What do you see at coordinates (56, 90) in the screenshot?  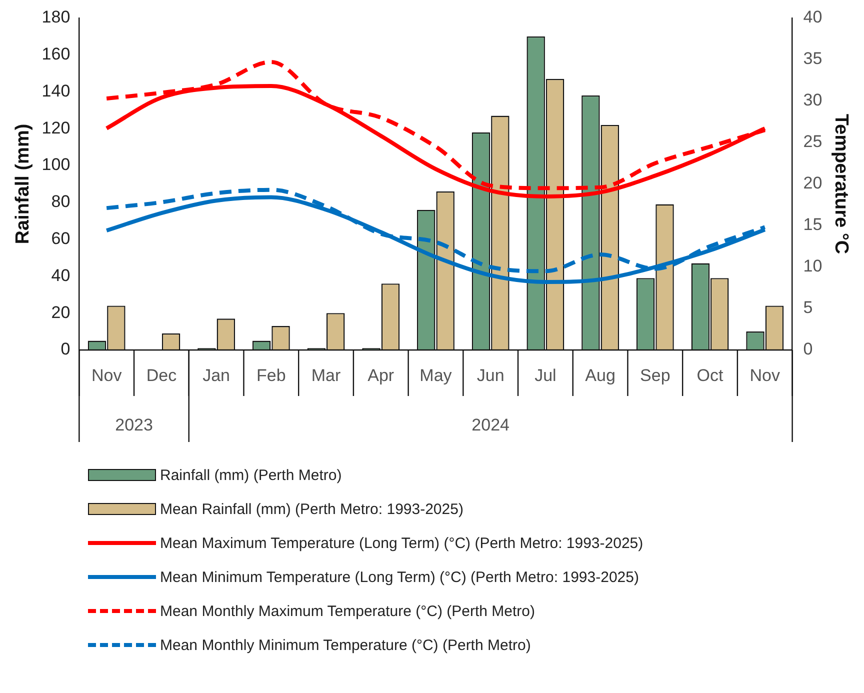 I see `y-tick-label: 140` at bounding box center [56, 90].